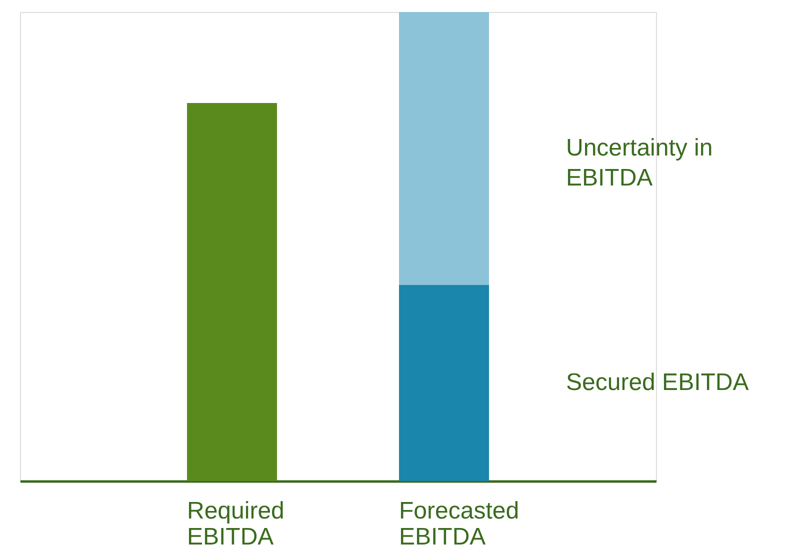 Image resolution: width=808 pixels, height=560 pixels. I want to click on x-tick-label: Forecasted EBITDA, so click(459, 524).